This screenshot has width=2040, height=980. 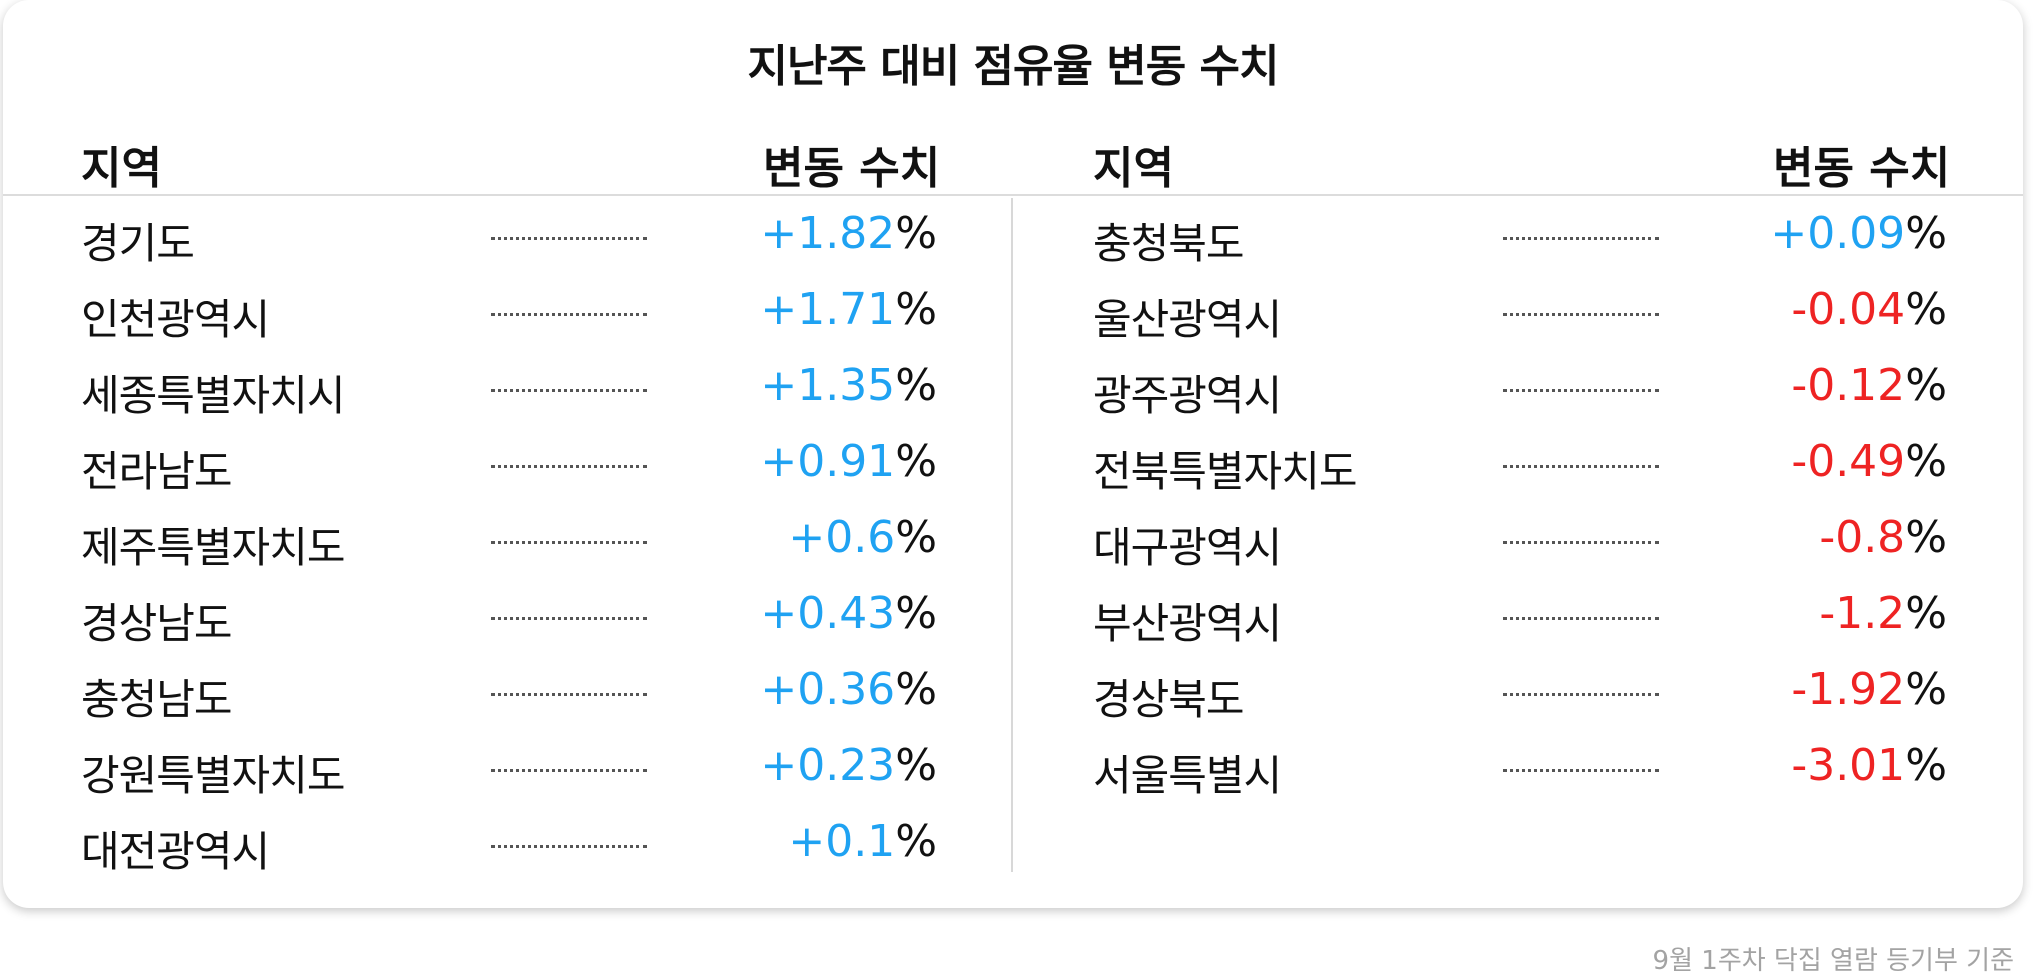 What do you see at coordinates (828, 765) in the screenshot?
I see `change-number: +0.23` at bounding box center [828, 765].